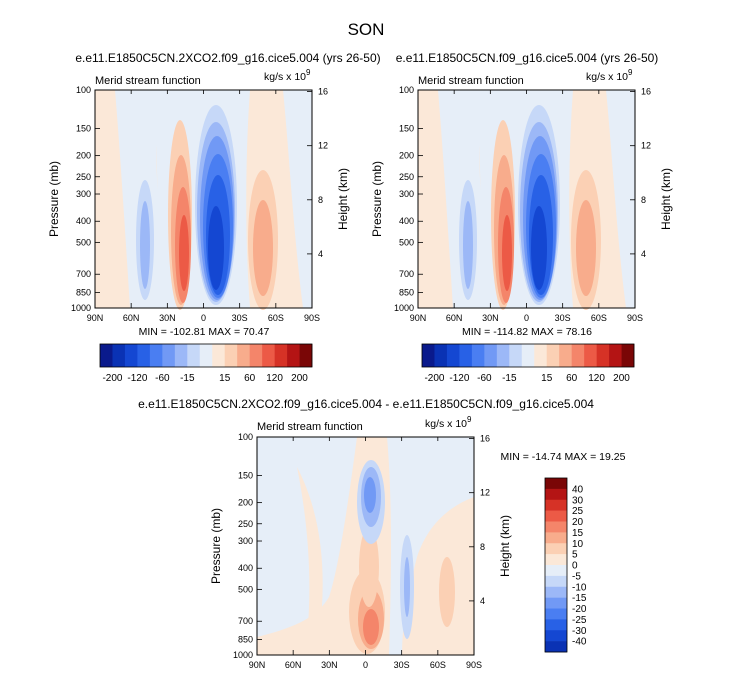 The width and height of the screenshot is (733, 678). Describe the element at coordinates (579, 609) in the screenshot. I see `colorbar-label: -20` at that location.